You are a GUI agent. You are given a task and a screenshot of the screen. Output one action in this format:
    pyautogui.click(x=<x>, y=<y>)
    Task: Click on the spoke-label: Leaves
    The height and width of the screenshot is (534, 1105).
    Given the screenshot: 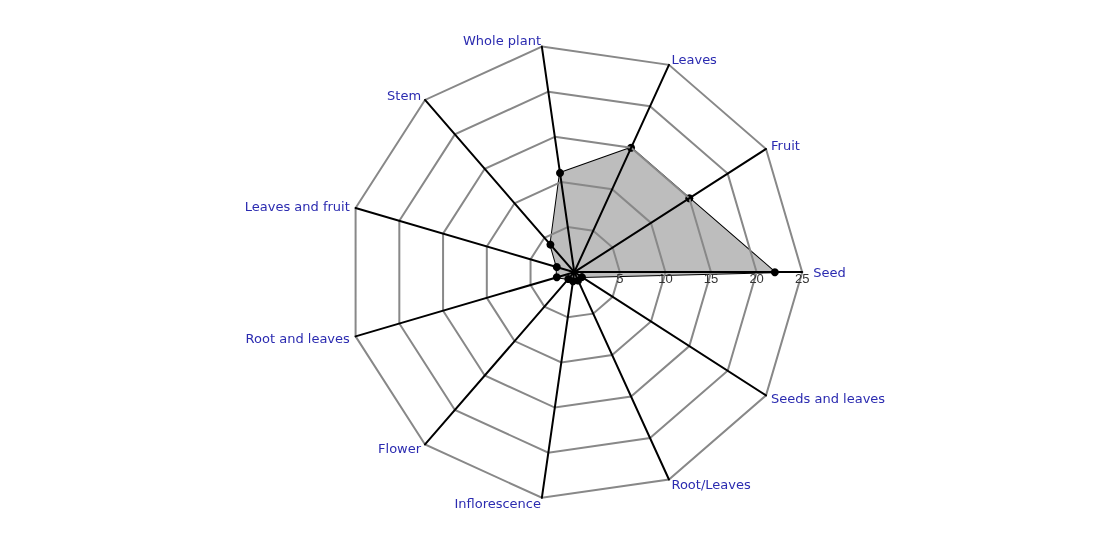 What is the action you would take?
    pyautogui.click(x=694, y=59)
    